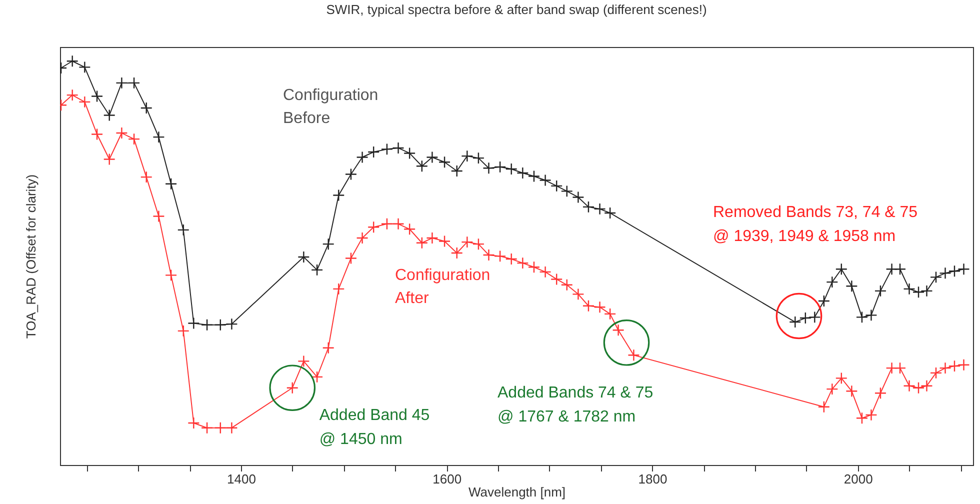 The height and width of the screenshot is (504, 980). What do you see at coordinates (815, 224) in the screenshot?
I see `annotation: Removed Bands 73, 74 & 75 @ 1939, 1949 & 1958 nm` at bounding box center [815, 224].